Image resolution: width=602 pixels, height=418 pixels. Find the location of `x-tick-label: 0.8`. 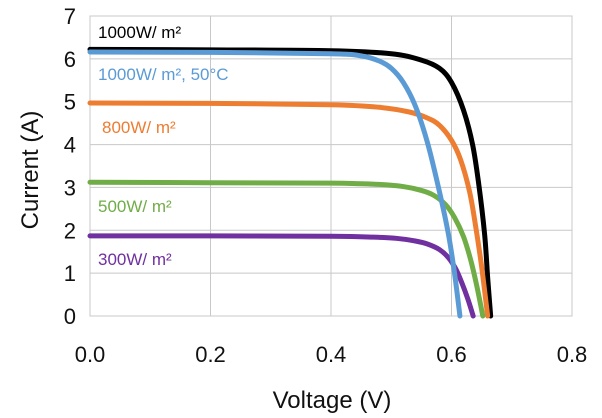

x-tick-label: 0.8 is located at coordinates (572, 354).